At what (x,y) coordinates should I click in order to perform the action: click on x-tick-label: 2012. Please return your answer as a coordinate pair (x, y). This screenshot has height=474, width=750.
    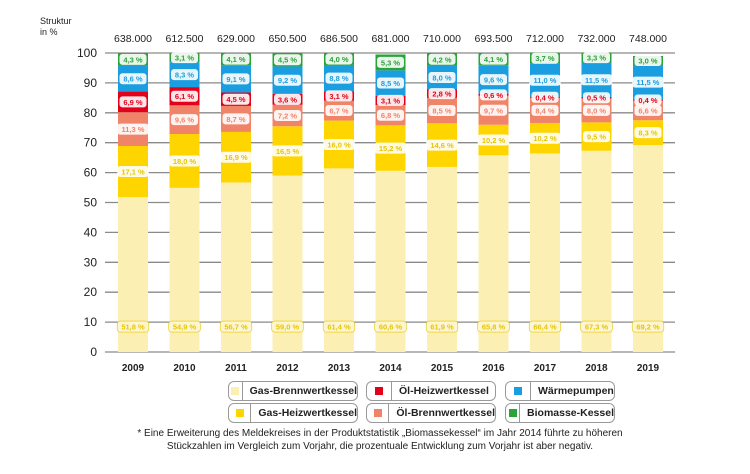
    Looking at the image, I should click on (287, 368).